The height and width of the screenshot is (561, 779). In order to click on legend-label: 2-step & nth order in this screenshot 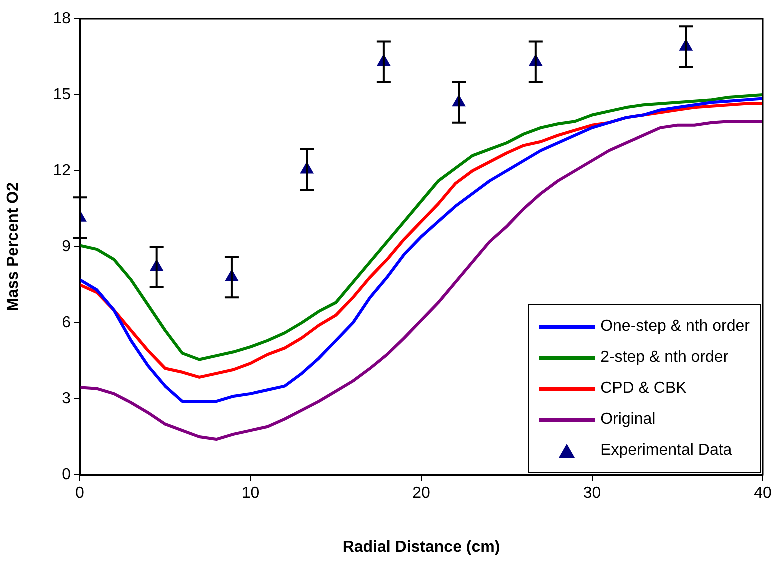, I will do `click(664, 357)`.